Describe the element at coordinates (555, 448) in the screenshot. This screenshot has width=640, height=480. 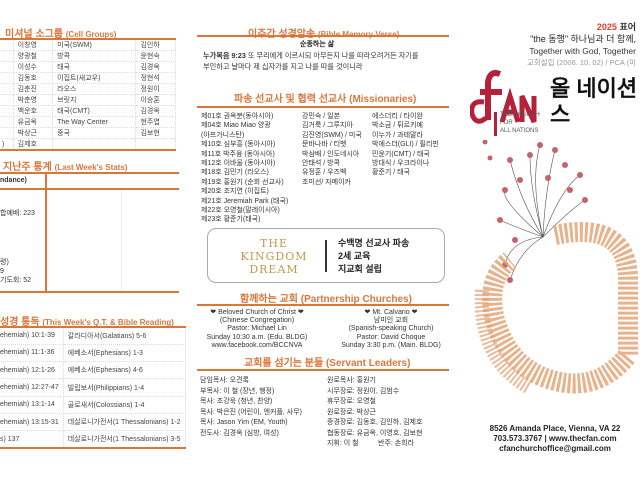
I see `email: cfanchurchoffice@gmail.com` at that location.